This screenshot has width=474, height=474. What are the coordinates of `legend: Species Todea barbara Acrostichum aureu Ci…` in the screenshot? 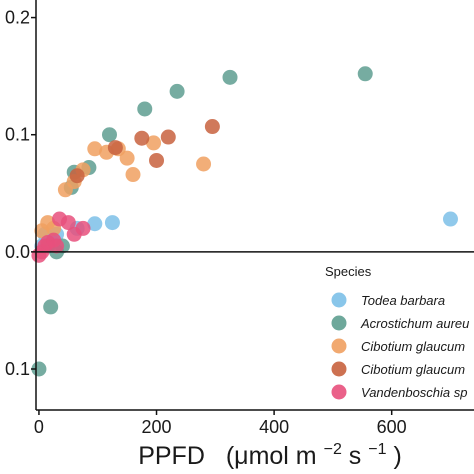 It's located at (397, 332).